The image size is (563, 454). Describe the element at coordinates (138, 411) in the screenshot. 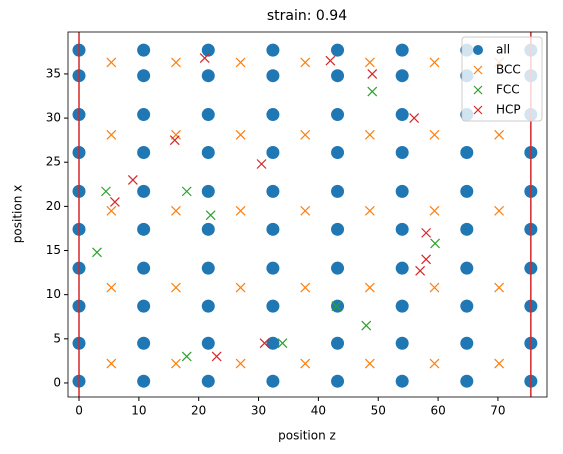

I see `x-tick-label: 10` at that location.